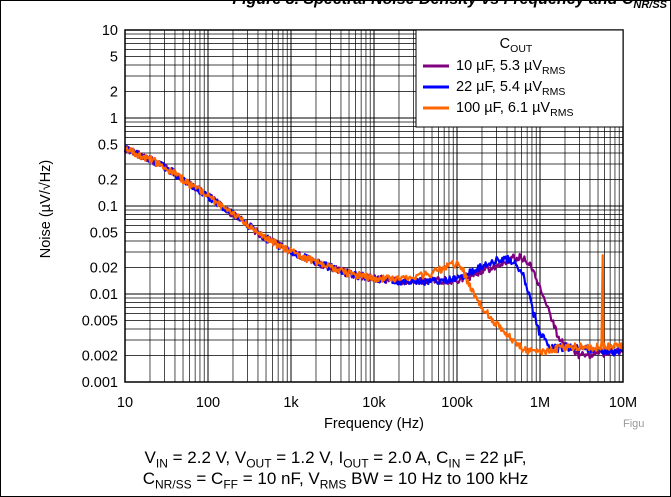 This screenshot has width=671, height=497. Describe the element at coordinates (104, 233) in the screenshot. I see `y-tick-label: 0.05` at that location.